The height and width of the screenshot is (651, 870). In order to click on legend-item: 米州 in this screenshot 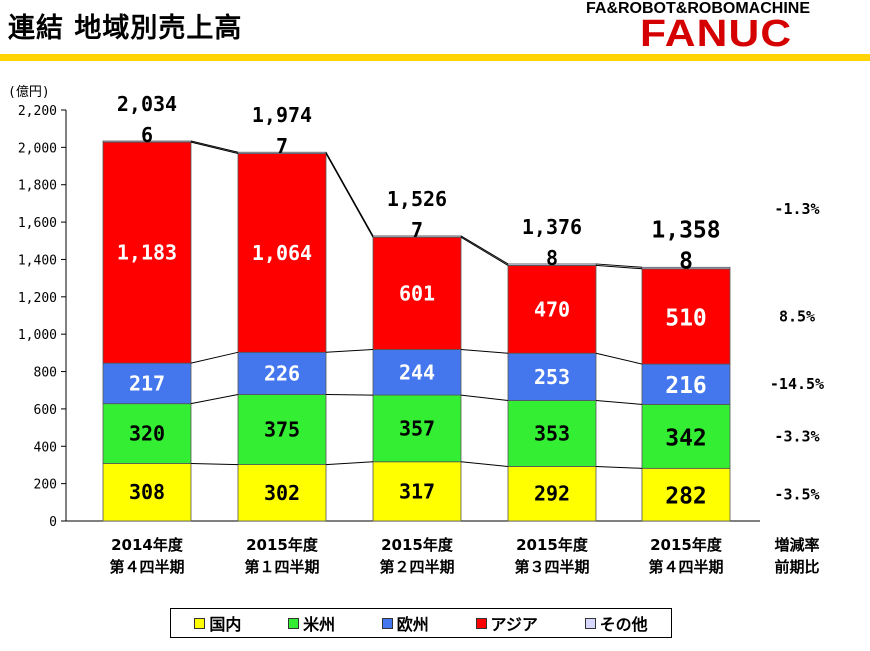, I will do `click(311, 623)`.